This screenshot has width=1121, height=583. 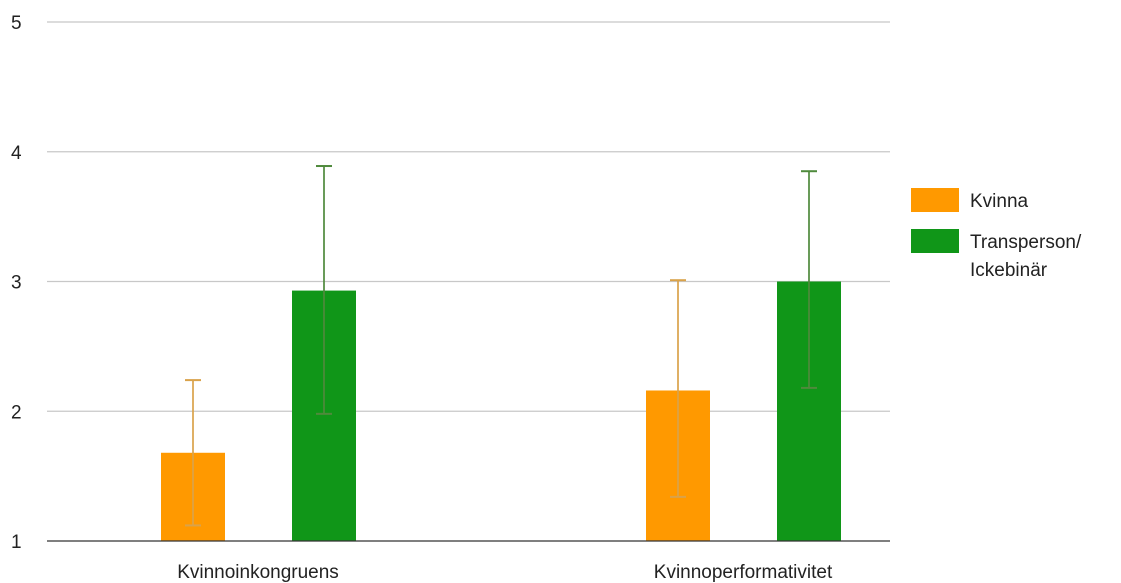 I want to click on legend: Kvinna Transperson/Ickebinär, so click(x=996, y=234).